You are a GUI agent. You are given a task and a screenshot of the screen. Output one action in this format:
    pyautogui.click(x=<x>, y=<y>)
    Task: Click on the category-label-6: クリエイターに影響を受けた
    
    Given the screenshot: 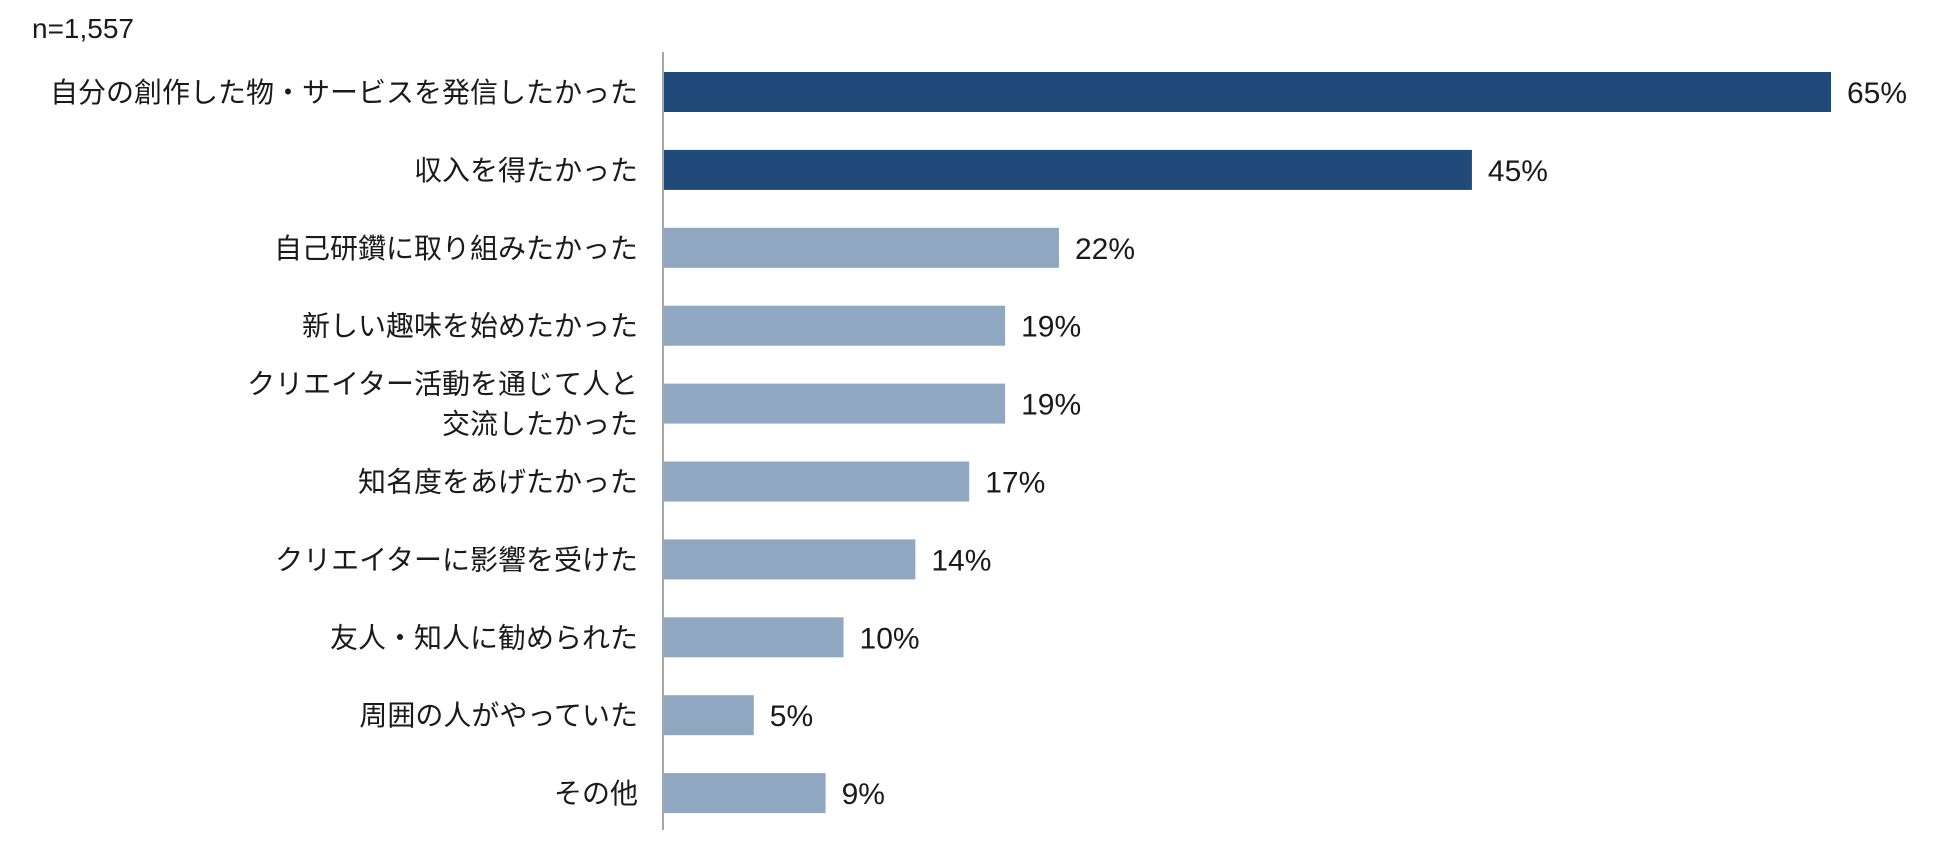 What is the action you would take?
    pyautogui.click(x=456, y=559)
    